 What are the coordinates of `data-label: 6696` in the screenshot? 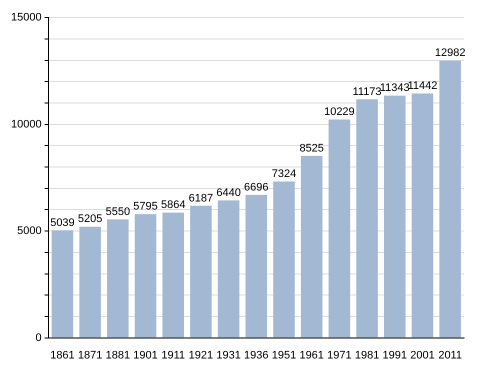 It's located at (256, 187).